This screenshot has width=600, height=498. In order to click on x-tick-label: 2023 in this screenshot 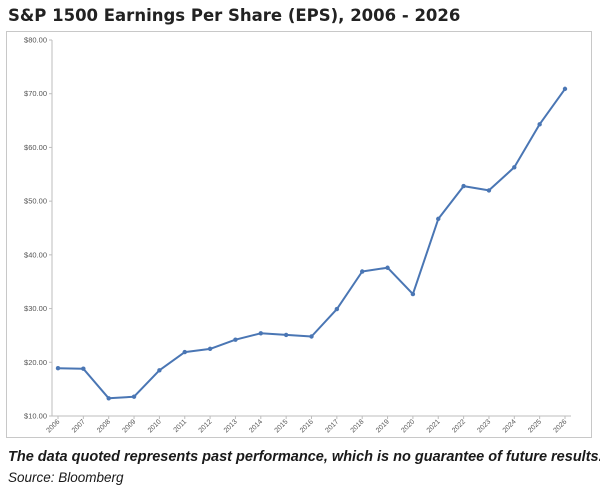, I will do `click(484, 426)`.